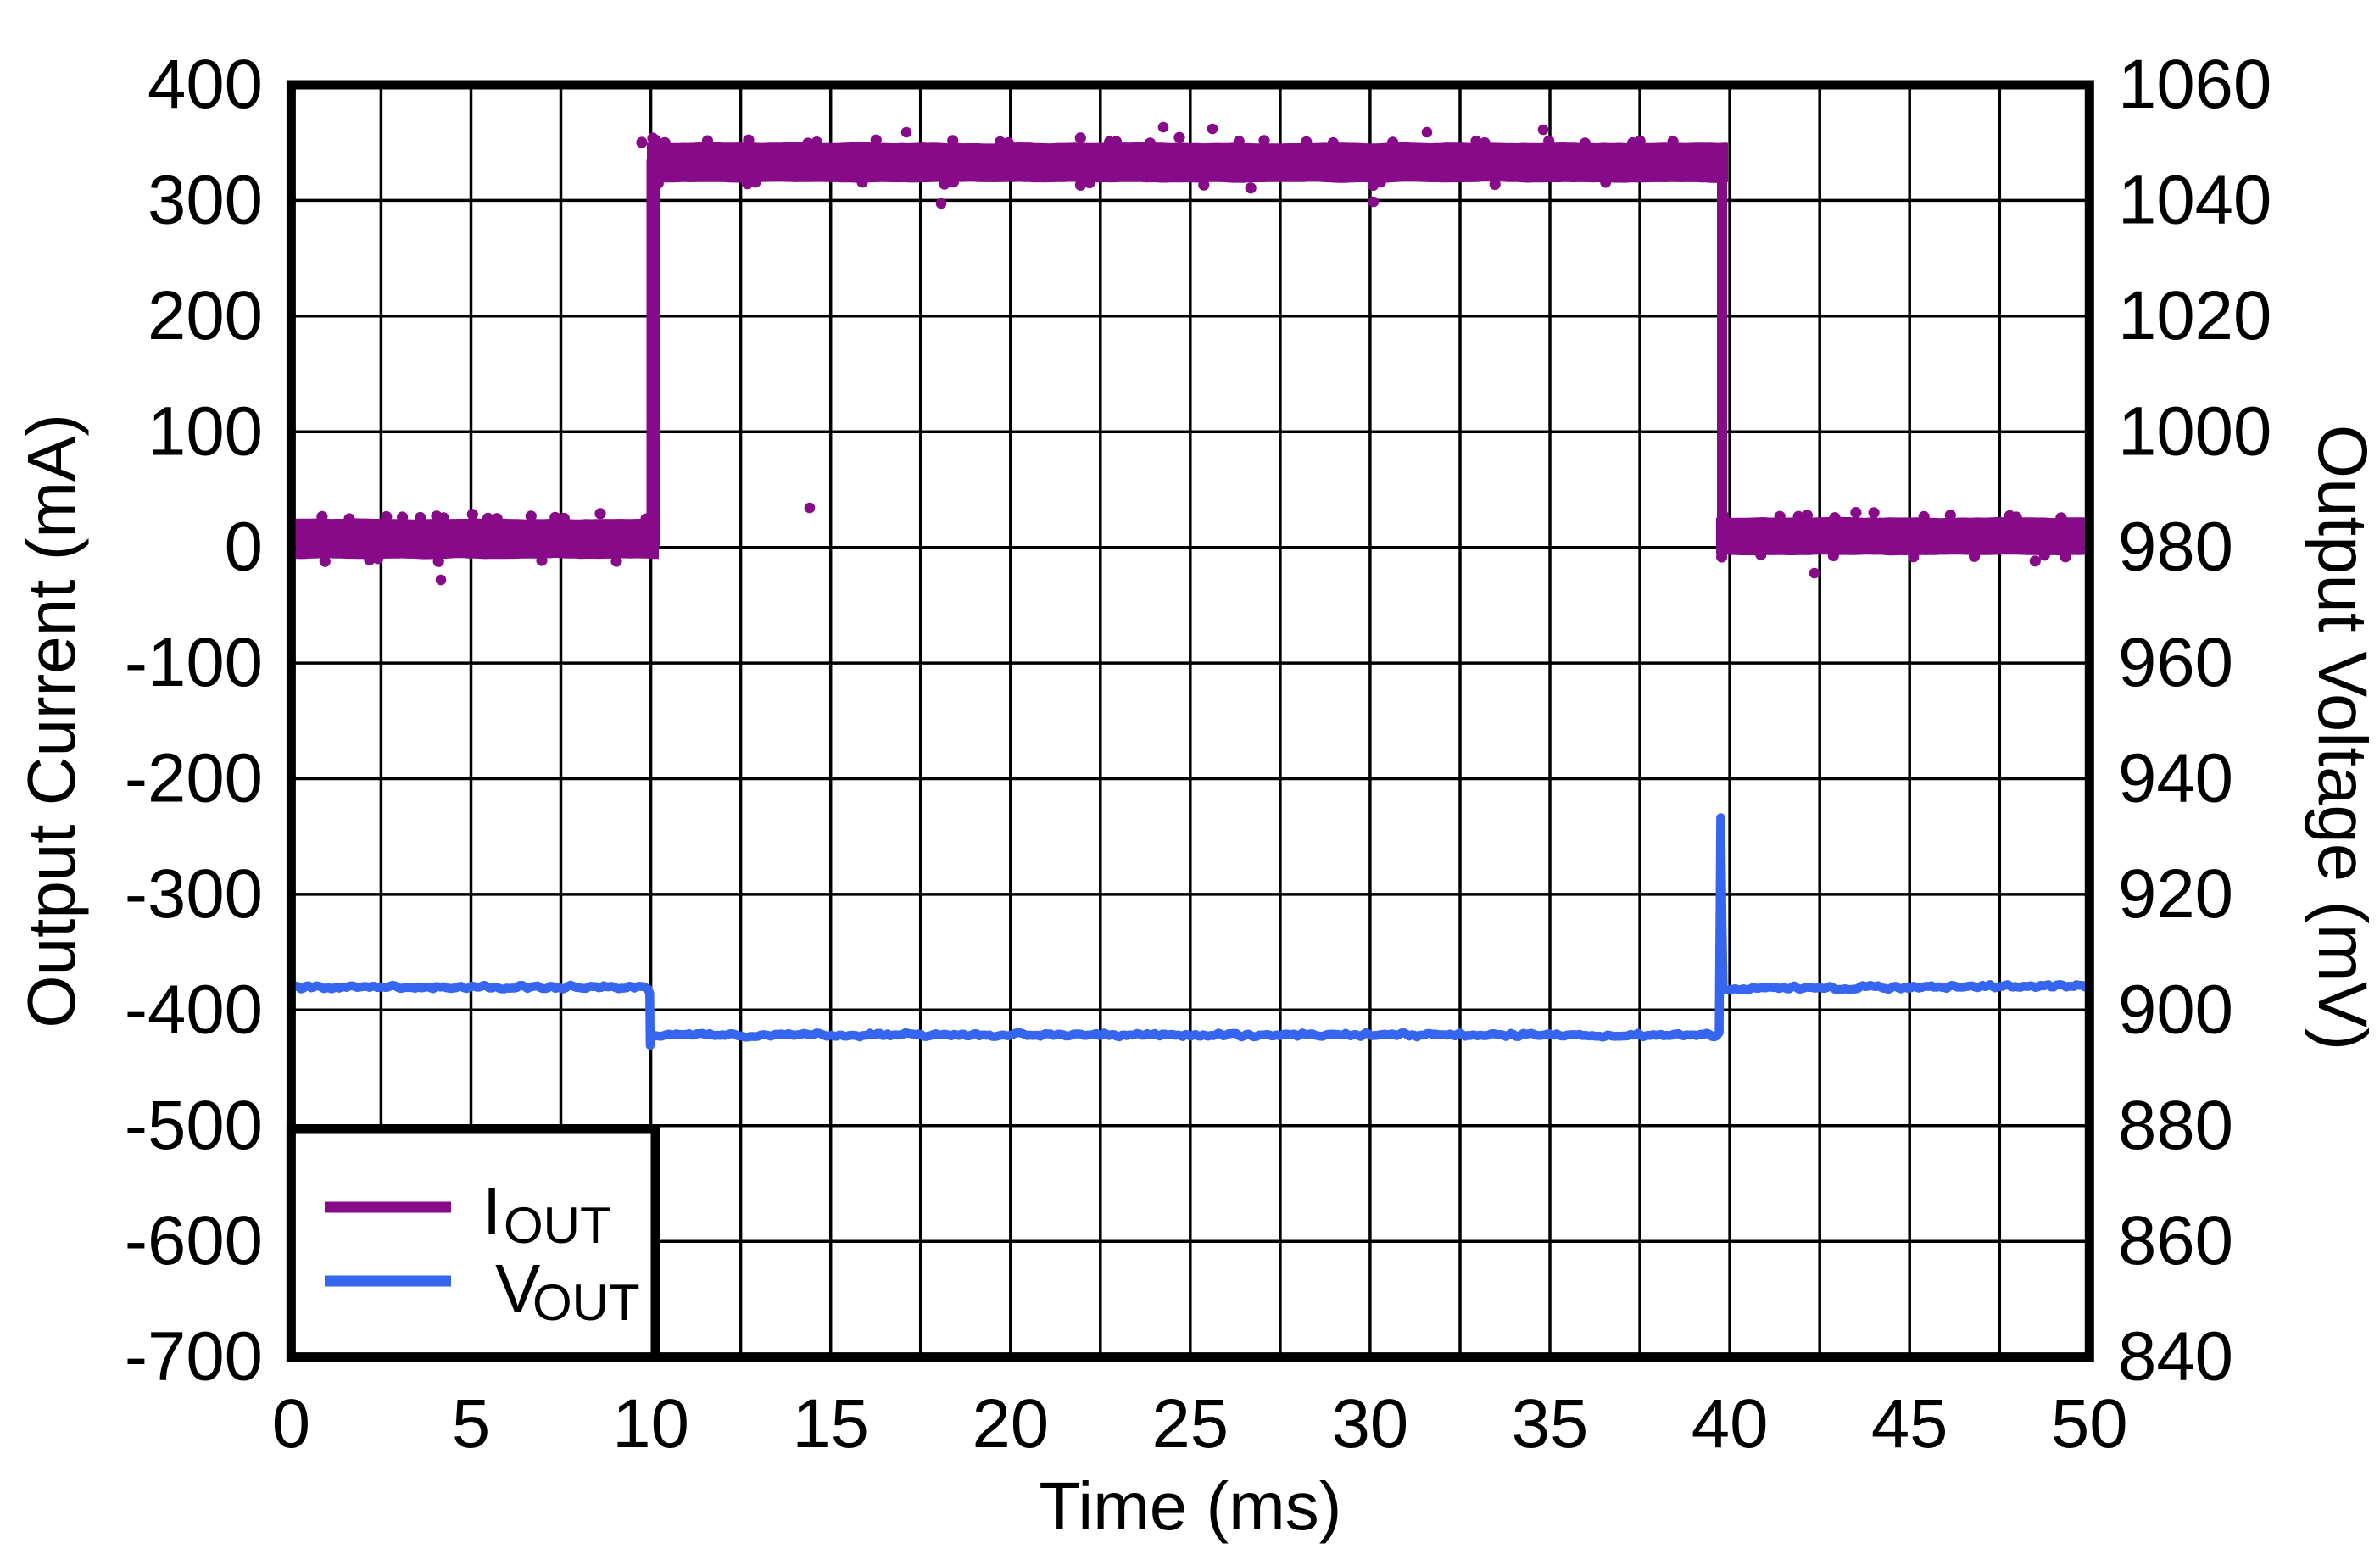  Describe the element at coordinates (2175, 1240) in the screenshot. I see `svg-text: 860` at that location.